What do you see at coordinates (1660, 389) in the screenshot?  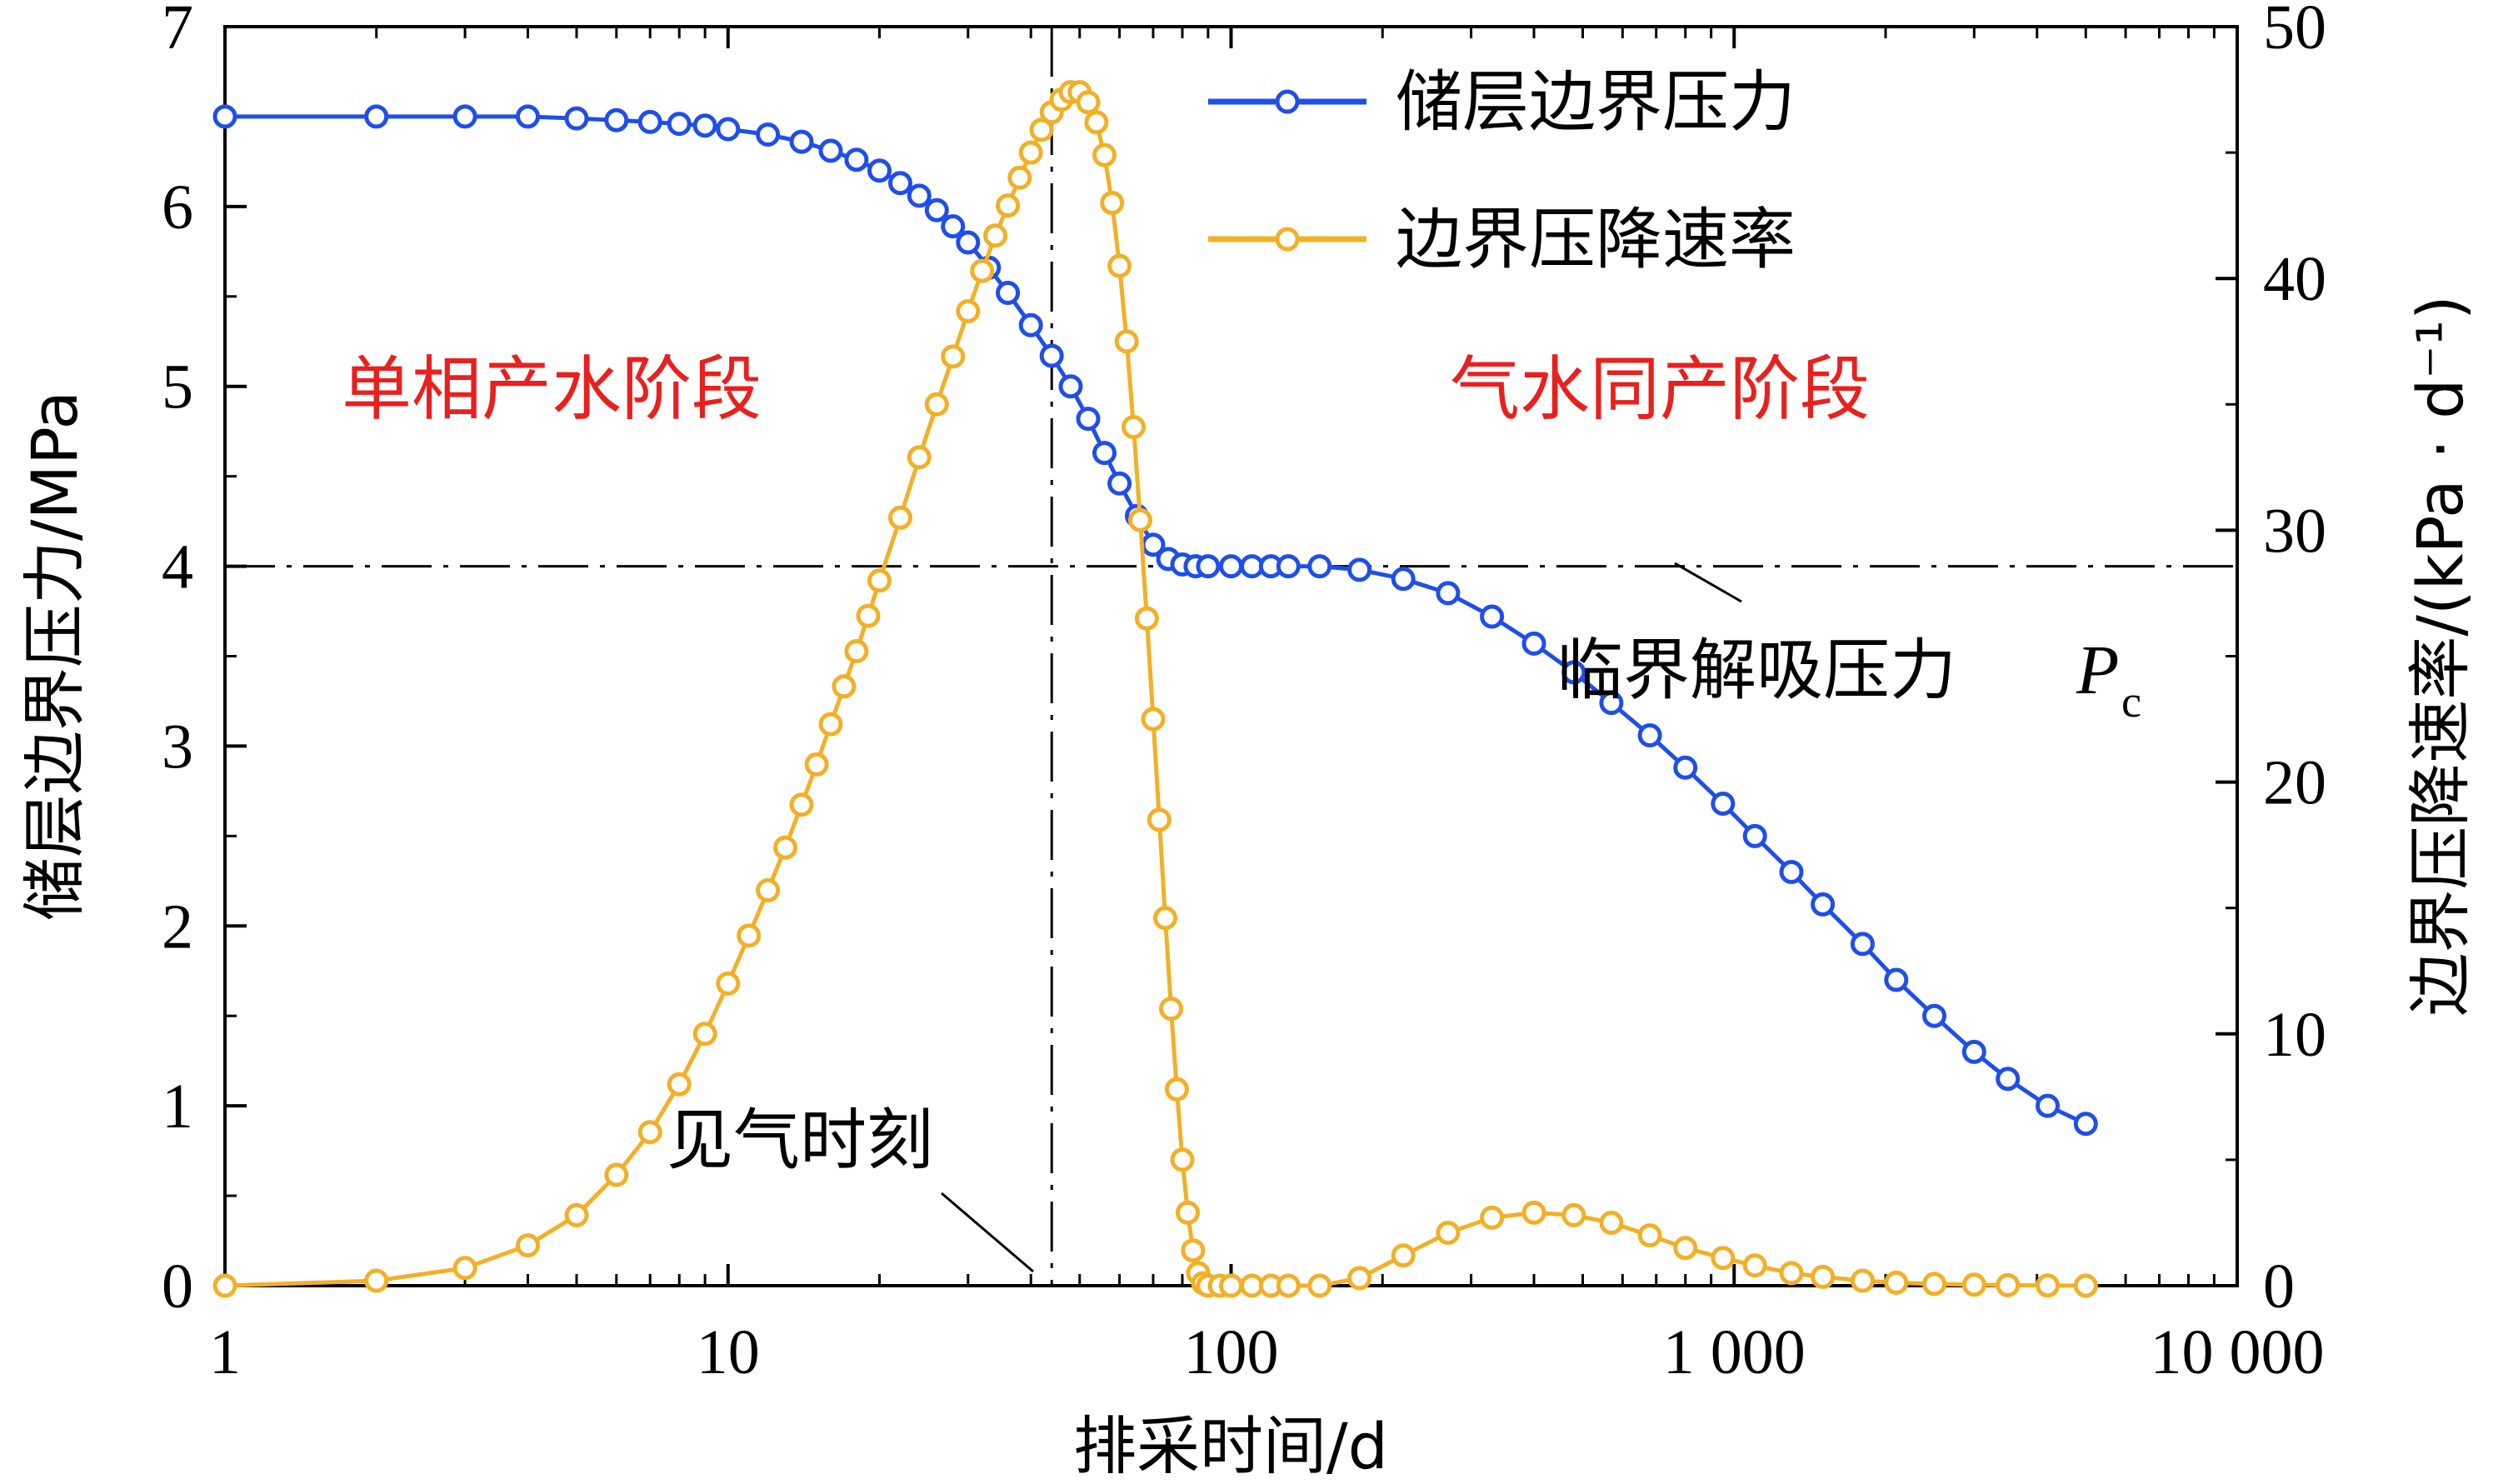 I see `stage-two-phase-label: 气水同产阶段` at bounding box center [1660, 389].